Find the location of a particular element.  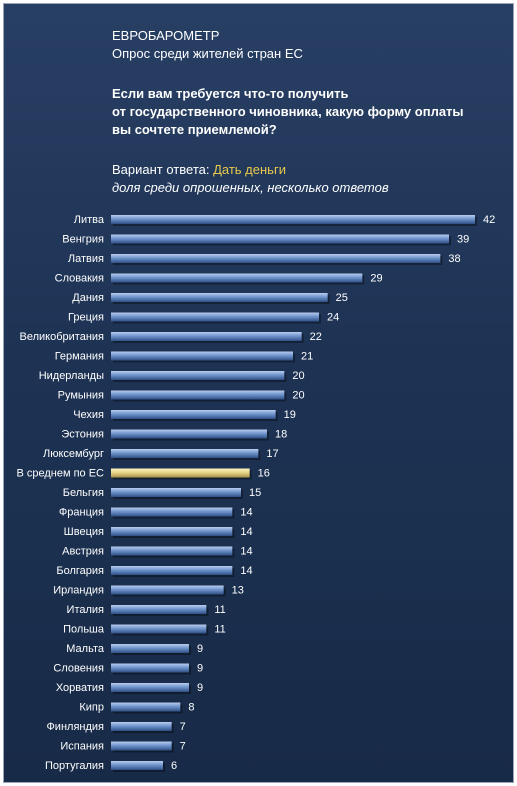

category-label: Литва is located at coordinates (89, 220).